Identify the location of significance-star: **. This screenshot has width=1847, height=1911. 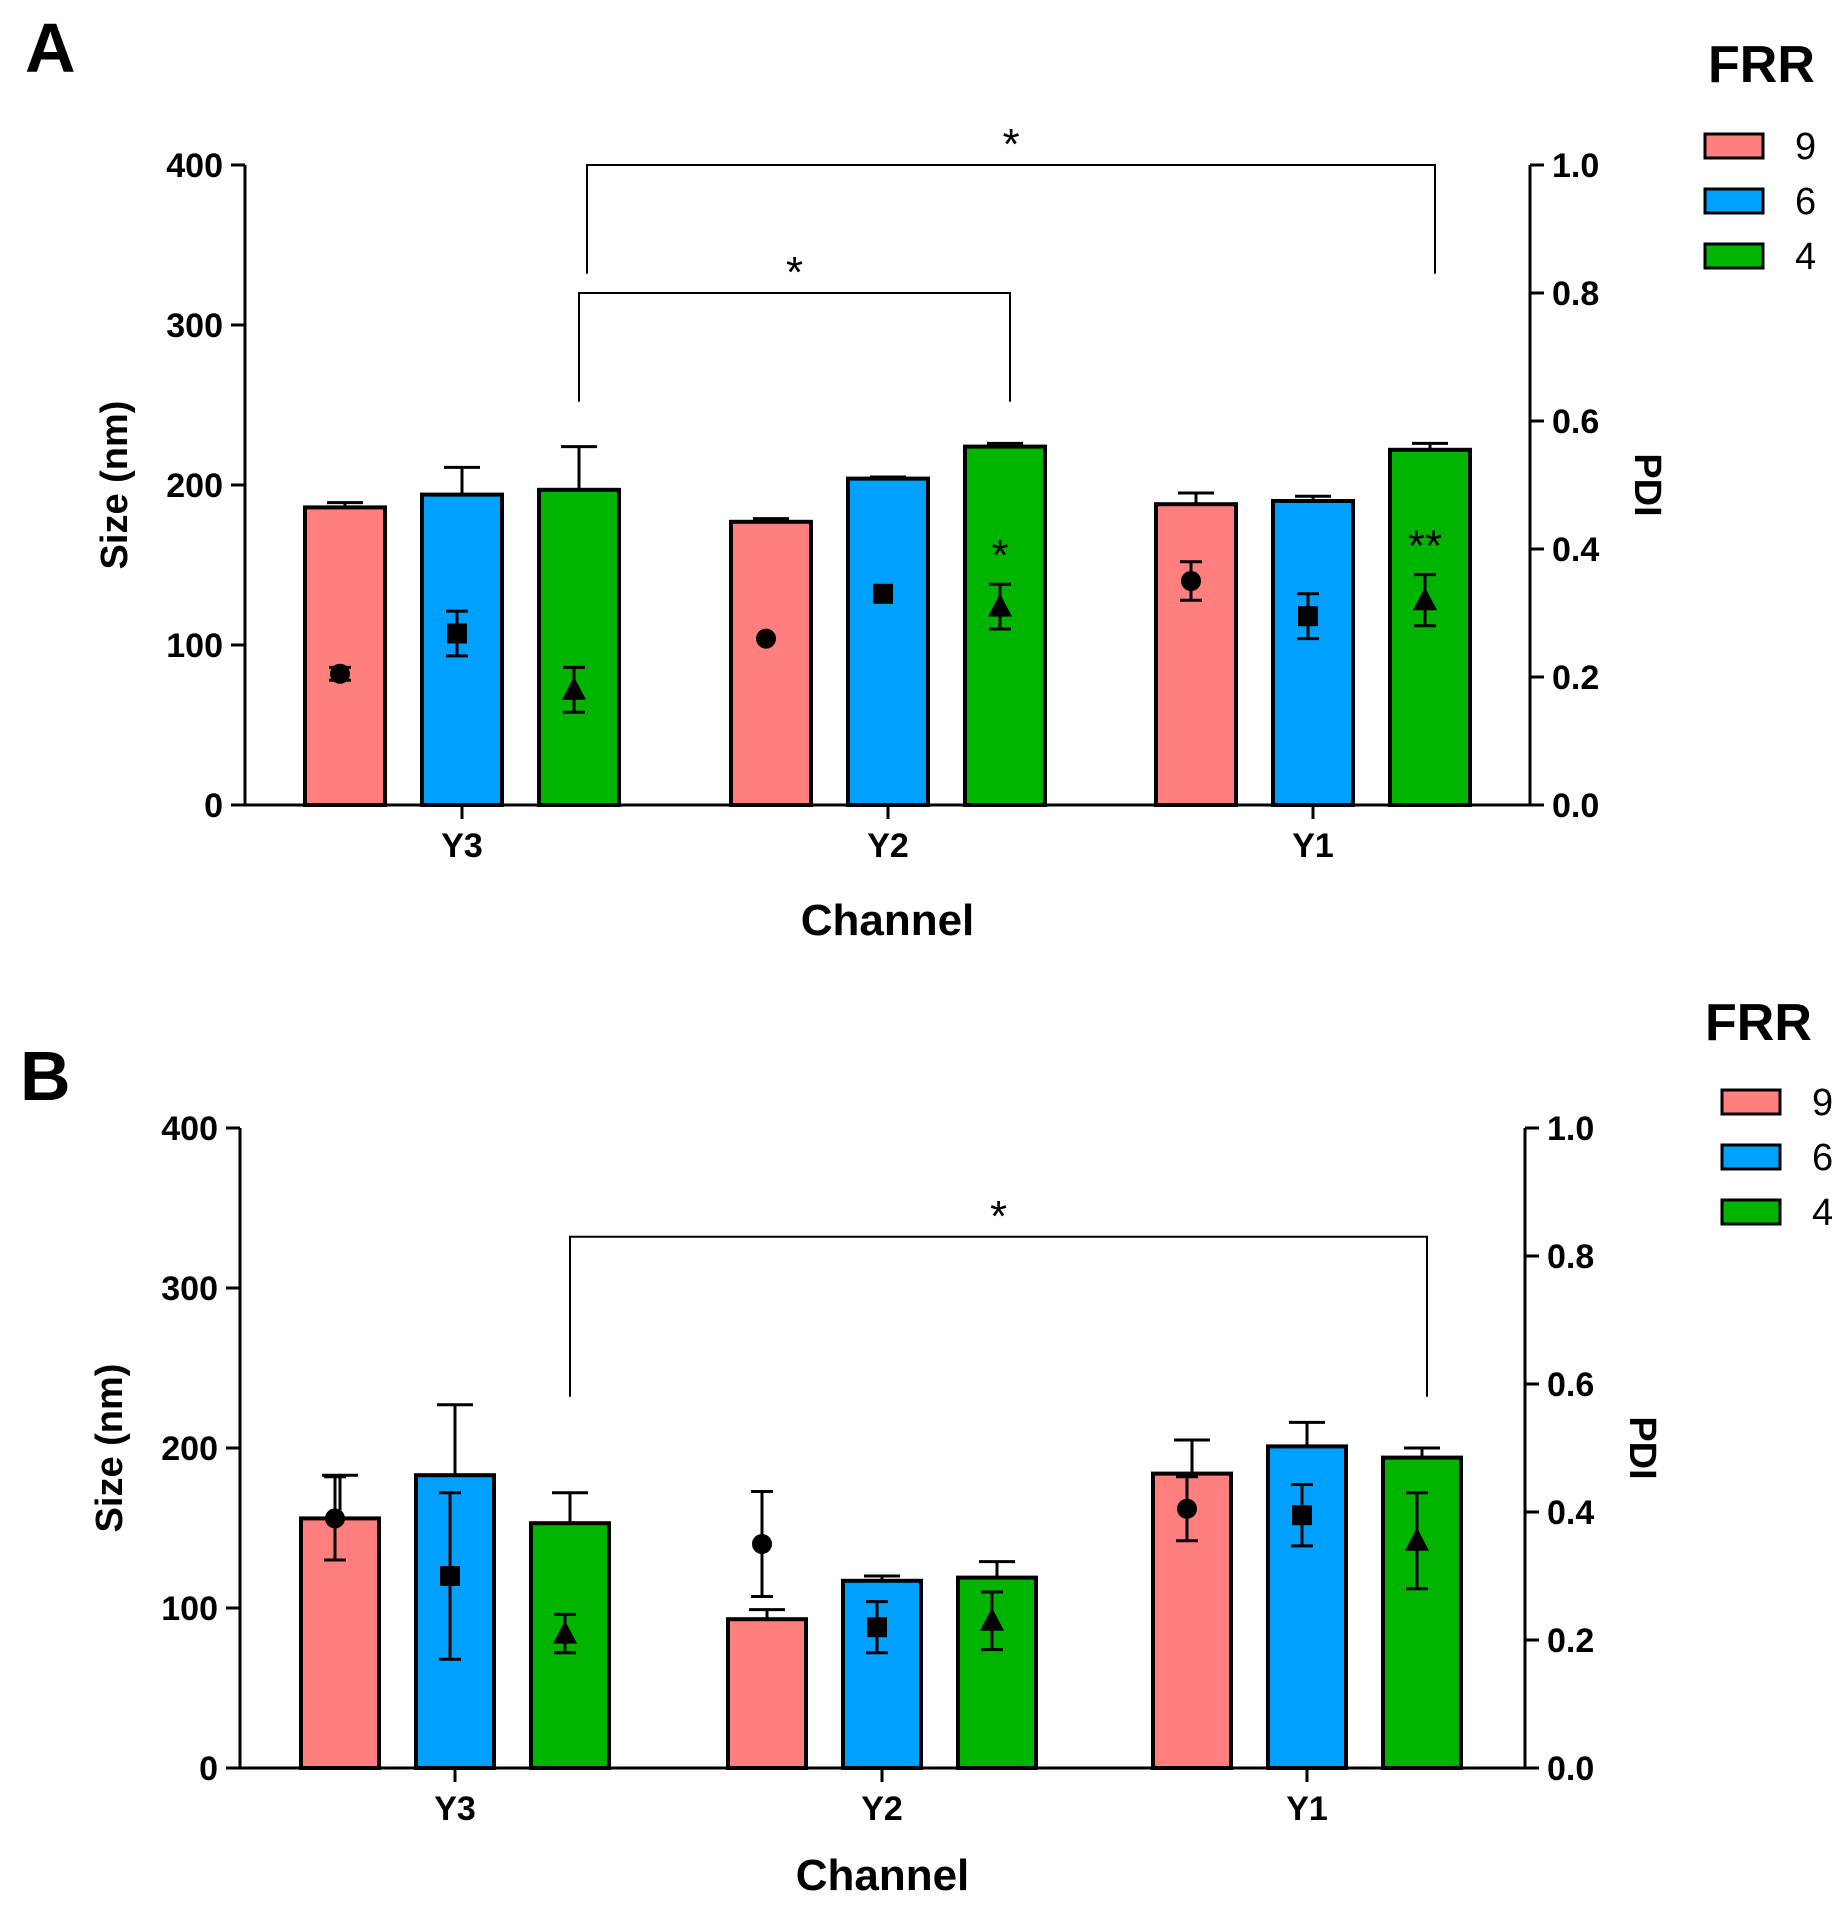
(1425, 546).